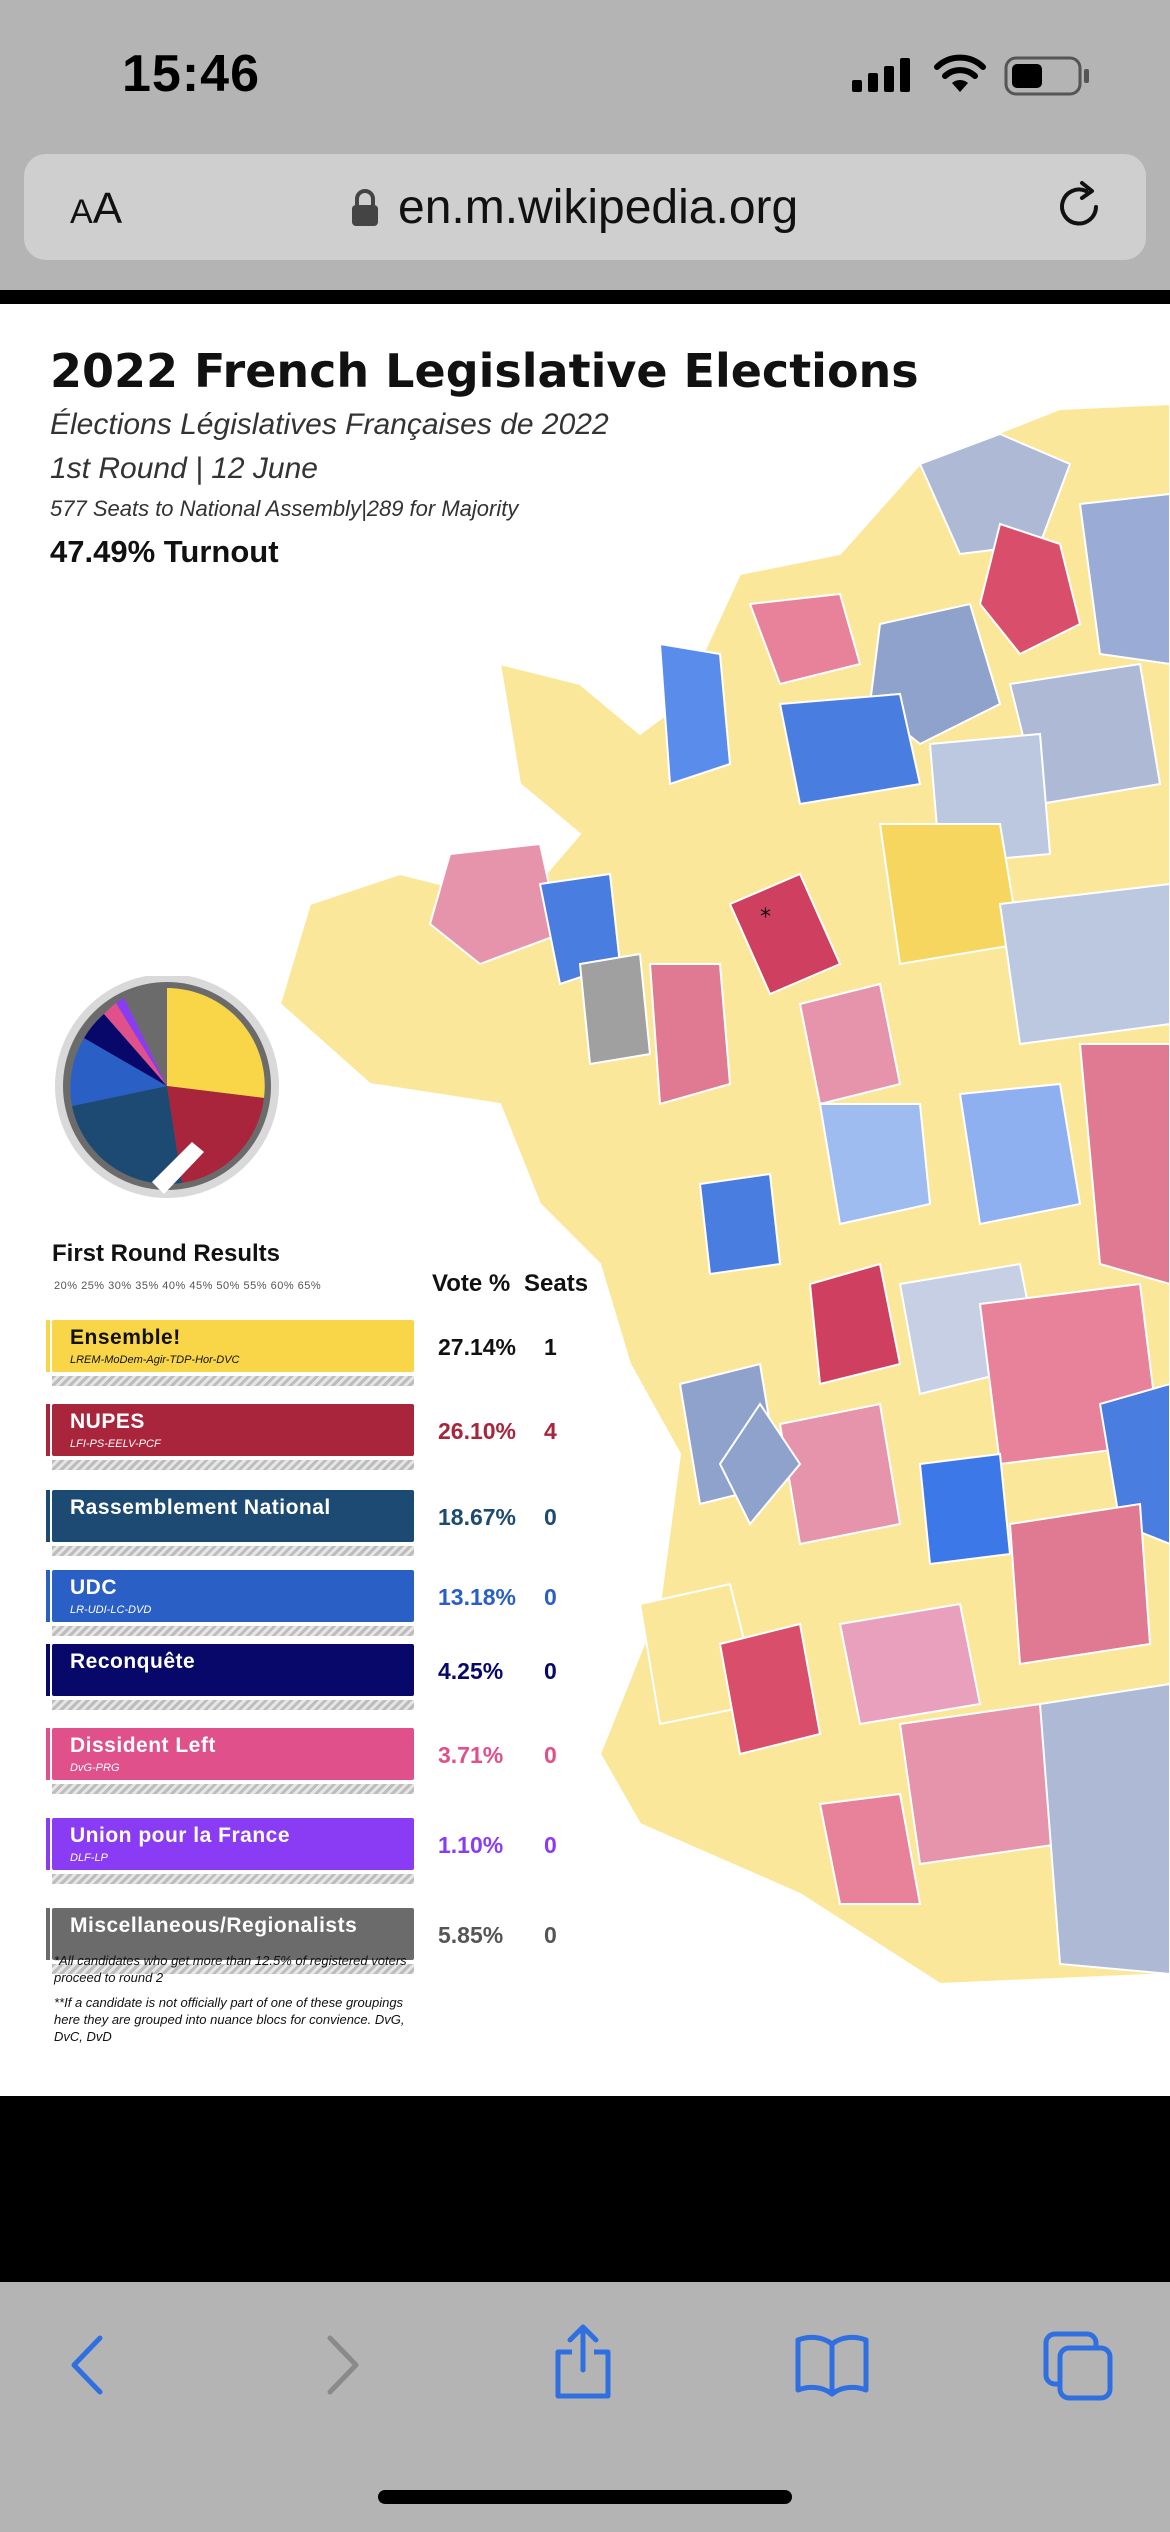 This screenshot has width=1170, height=2532. What do you see at coordinates (180, 1835) in the screenshot?
I see `party-name: Union pour la France` at bounding box center [180, 1835].